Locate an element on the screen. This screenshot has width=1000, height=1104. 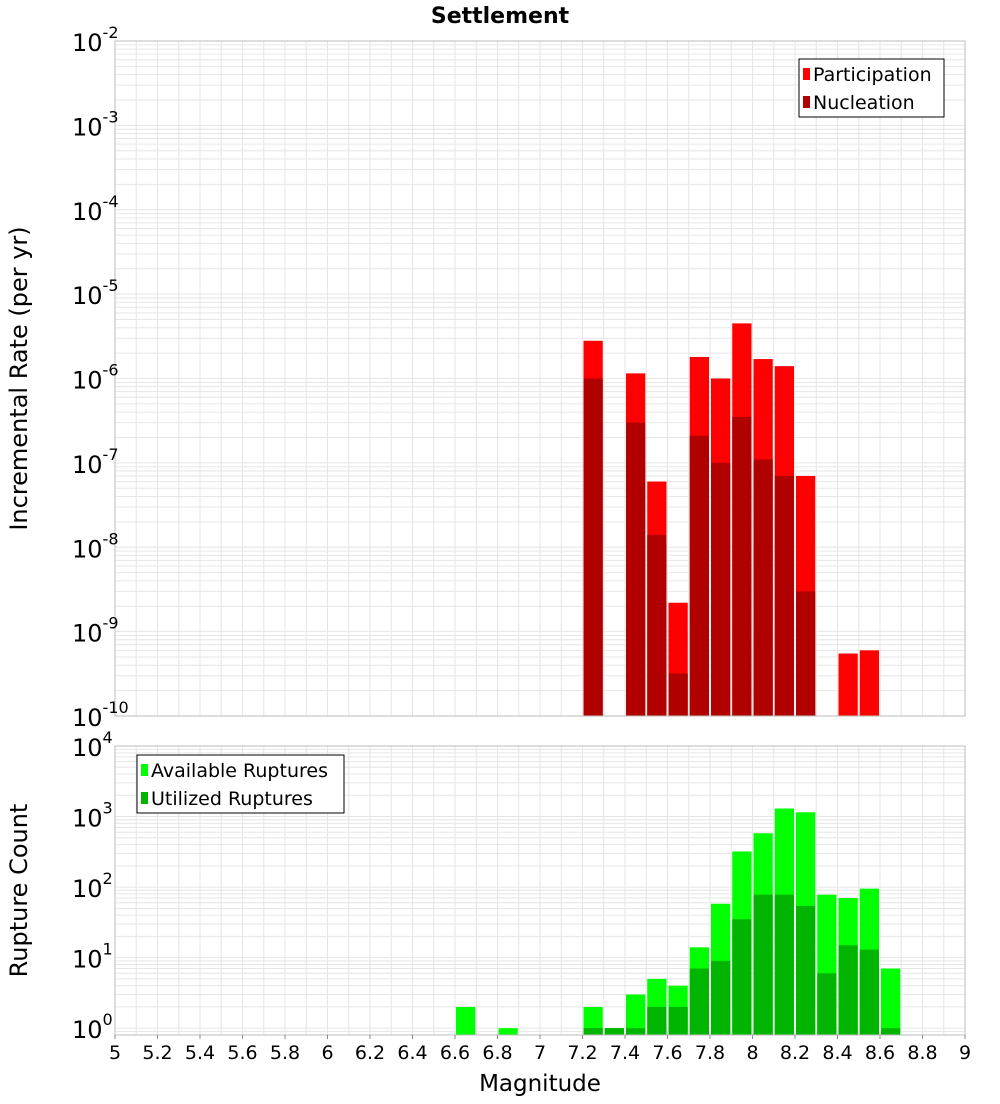
x-tick-label: 6 is located at coordinates (327, 1053).